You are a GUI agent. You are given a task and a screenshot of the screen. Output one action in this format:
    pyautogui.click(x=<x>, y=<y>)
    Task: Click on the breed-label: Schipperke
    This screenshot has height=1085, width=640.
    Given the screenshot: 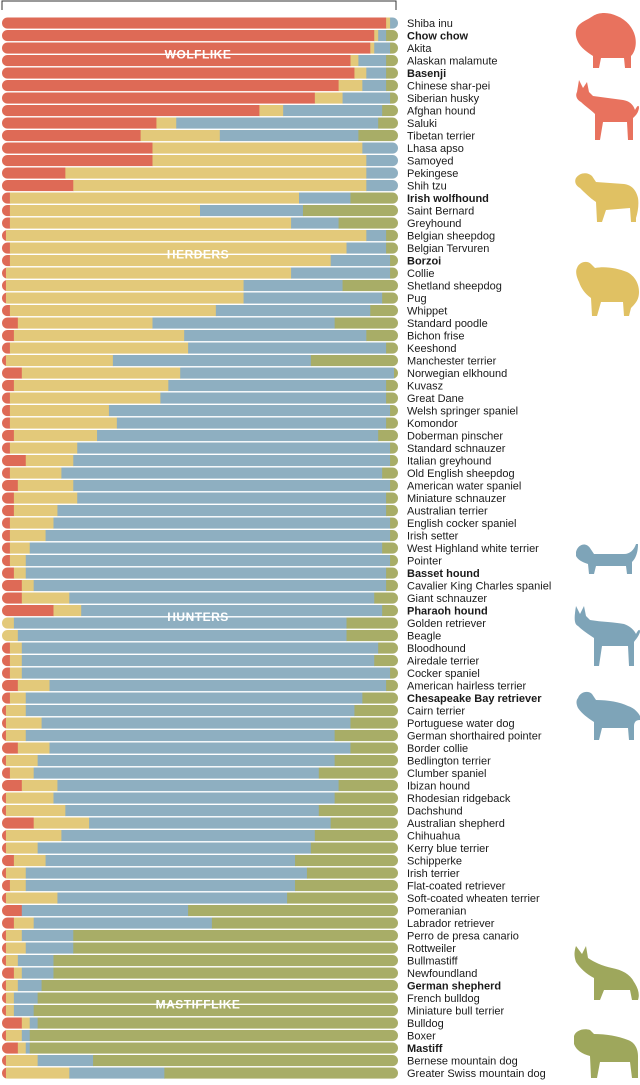 What is the action you would take?
    pyautogui.click(x=434, y=862)
    